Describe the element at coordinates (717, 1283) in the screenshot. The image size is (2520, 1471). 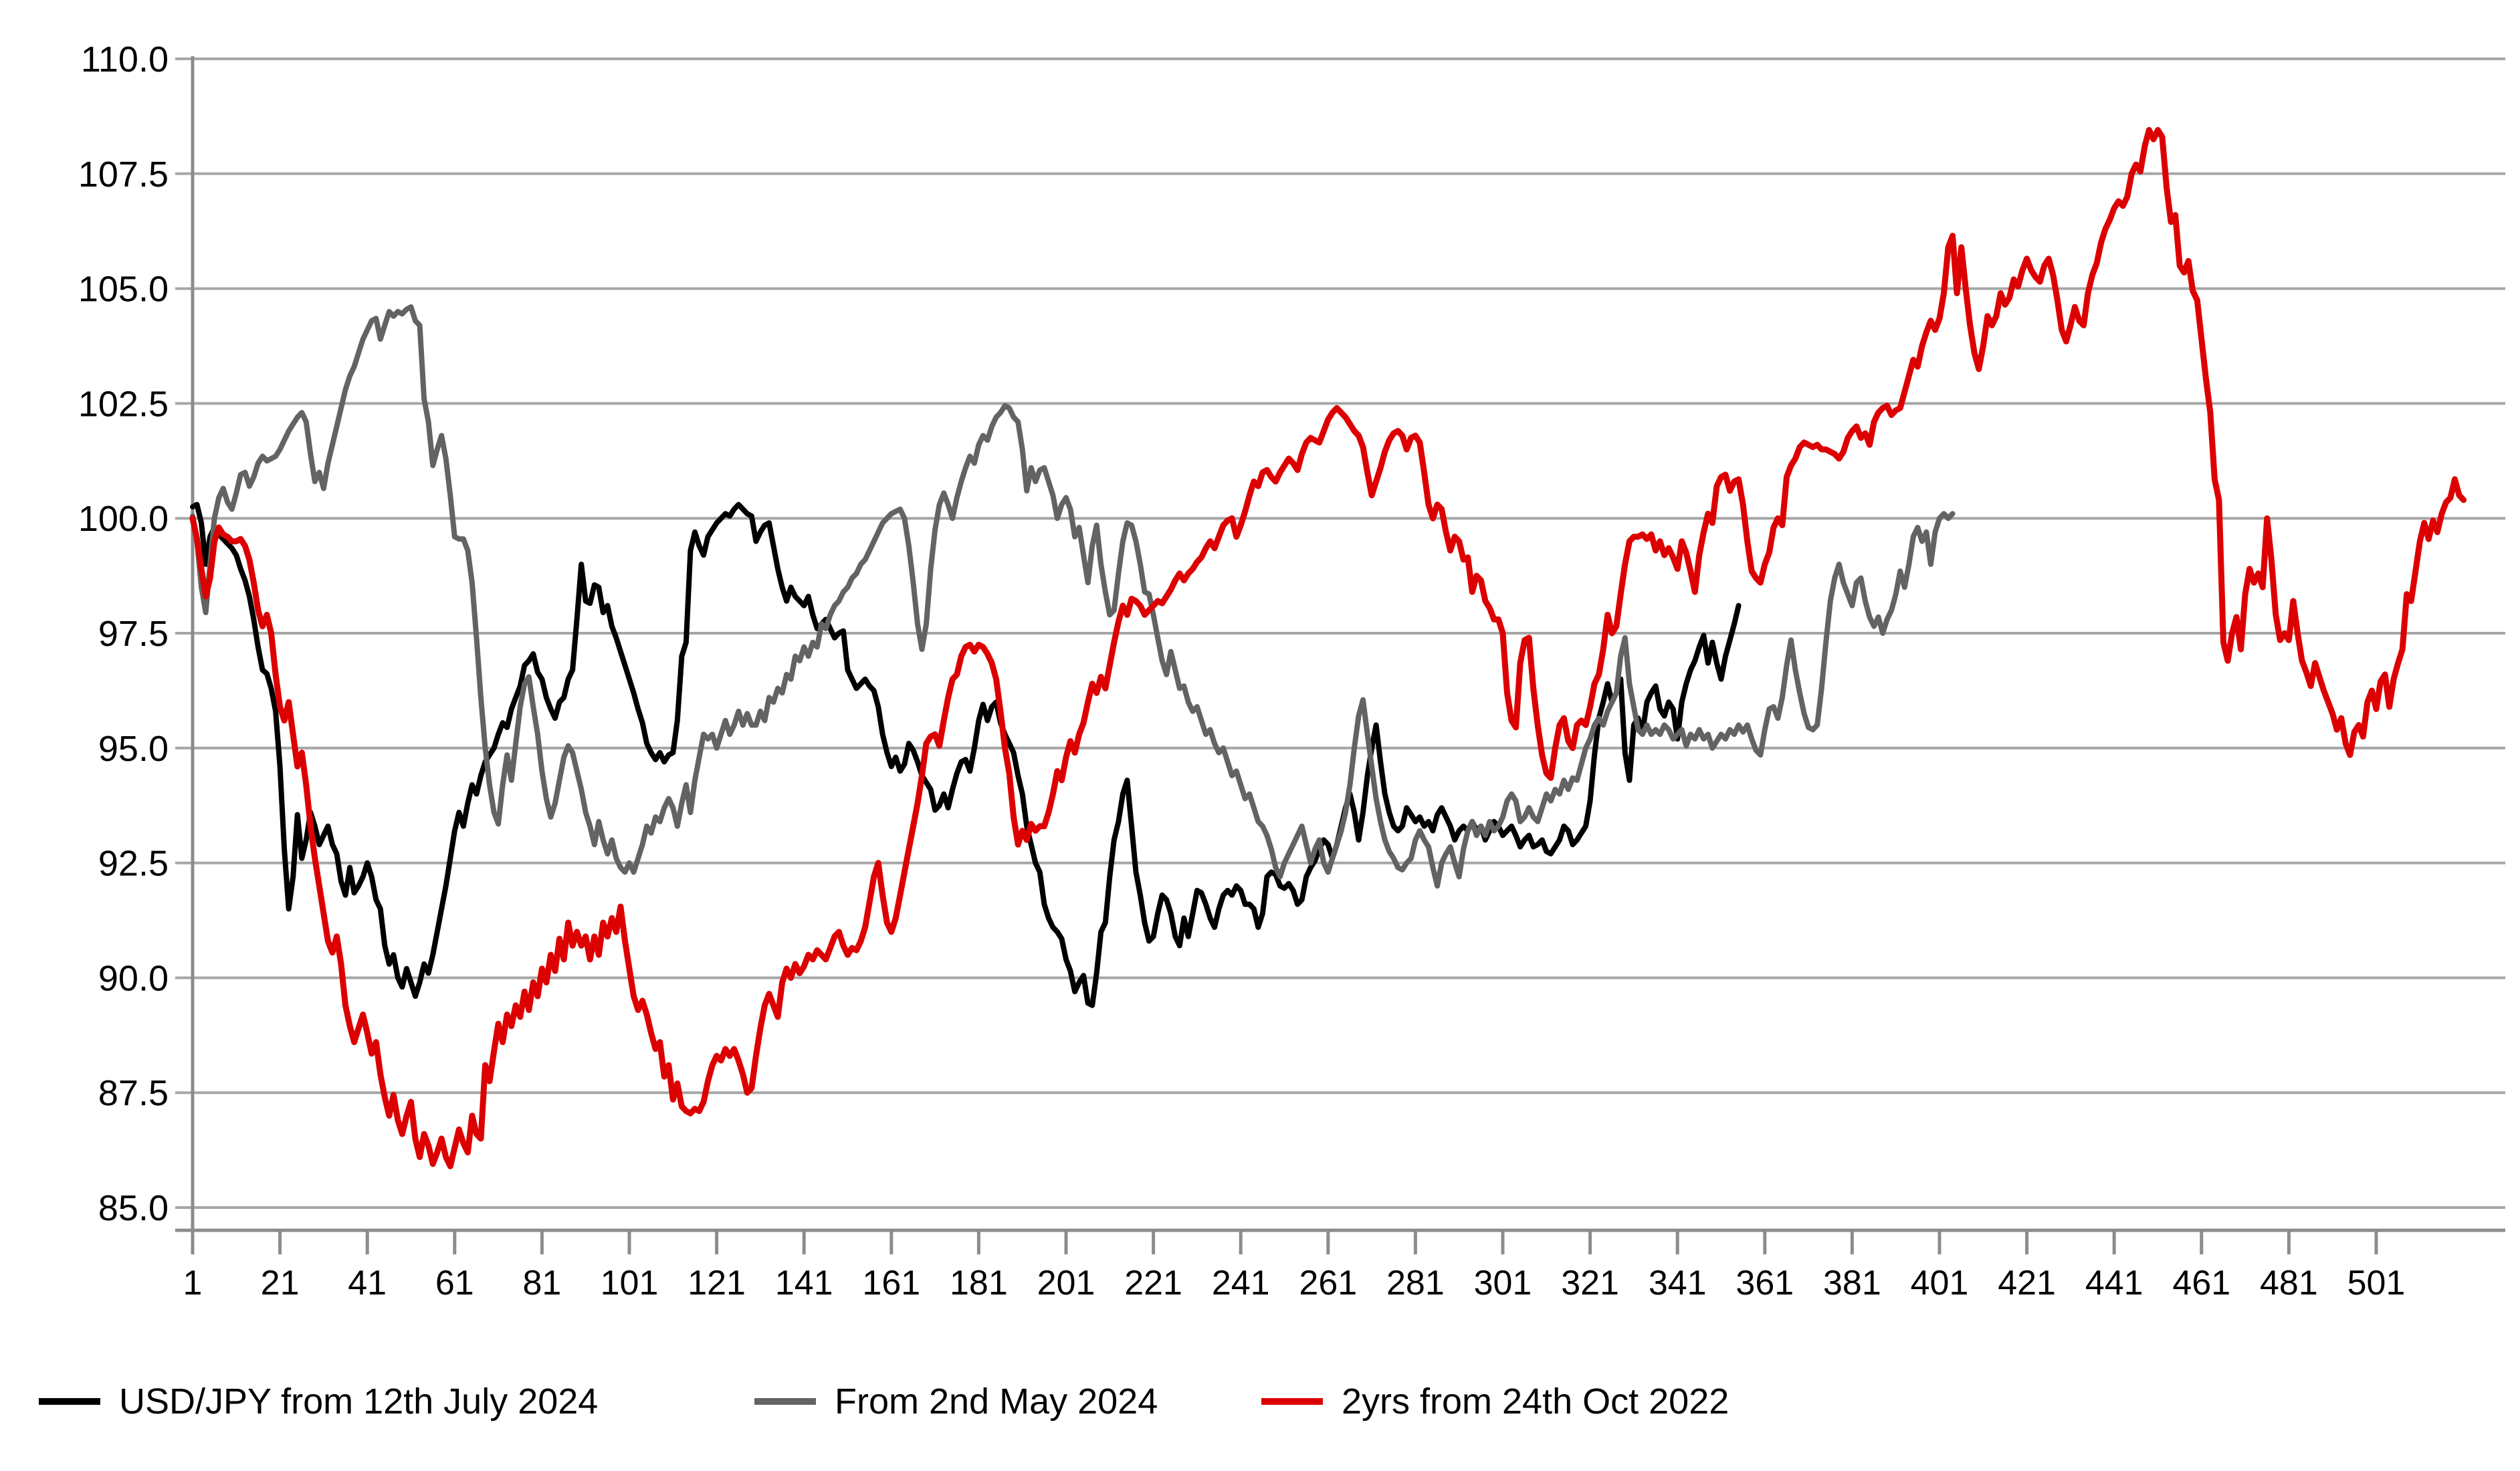
I see `x-tick-label: 121` at that location.